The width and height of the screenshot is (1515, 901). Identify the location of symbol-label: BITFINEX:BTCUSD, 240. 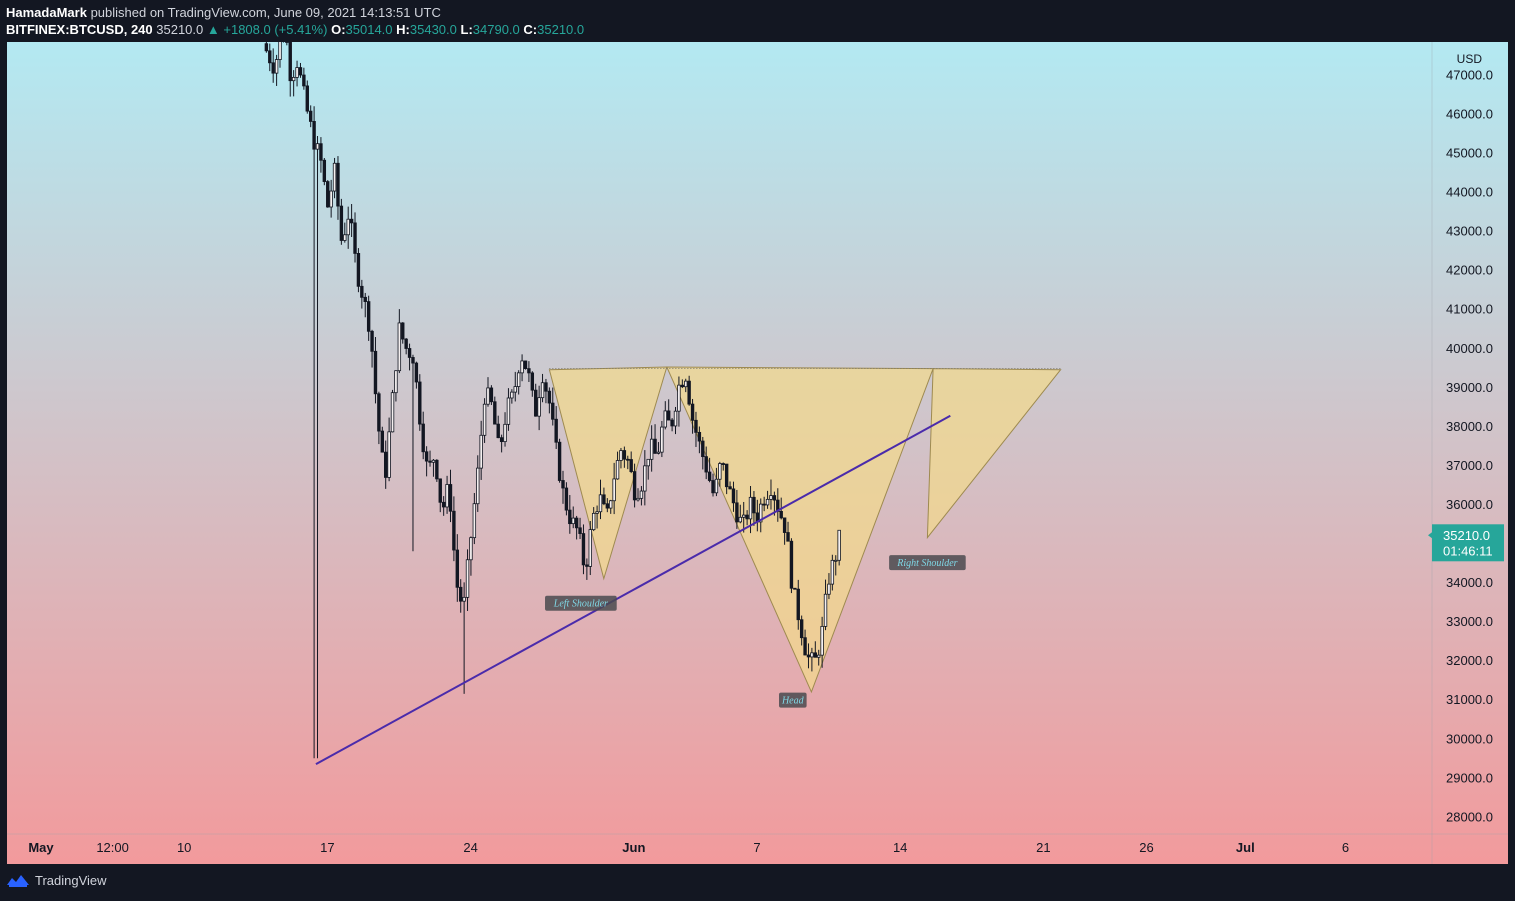
(79, 29).